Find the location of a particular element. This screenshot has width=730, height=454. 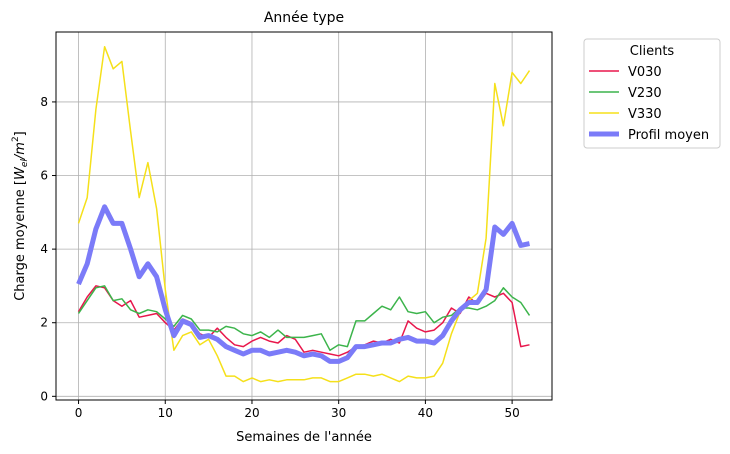

y-axis-label: Charge moyenne [Wel/m2] is located at coordinates (20, 216).